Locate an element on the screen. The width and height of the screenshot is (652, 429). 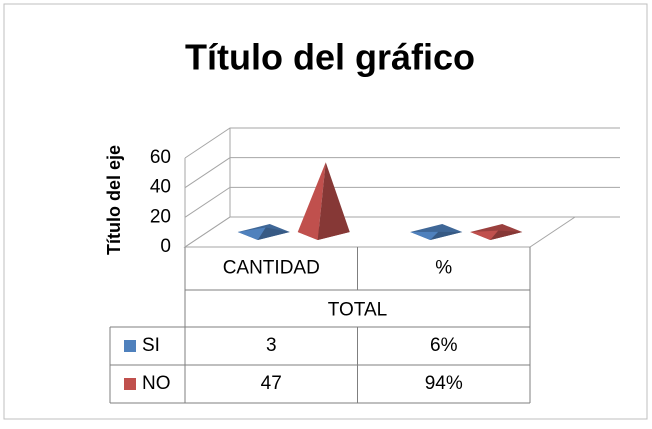
y-tick-label: 40 is located at coordinates (160, 187).